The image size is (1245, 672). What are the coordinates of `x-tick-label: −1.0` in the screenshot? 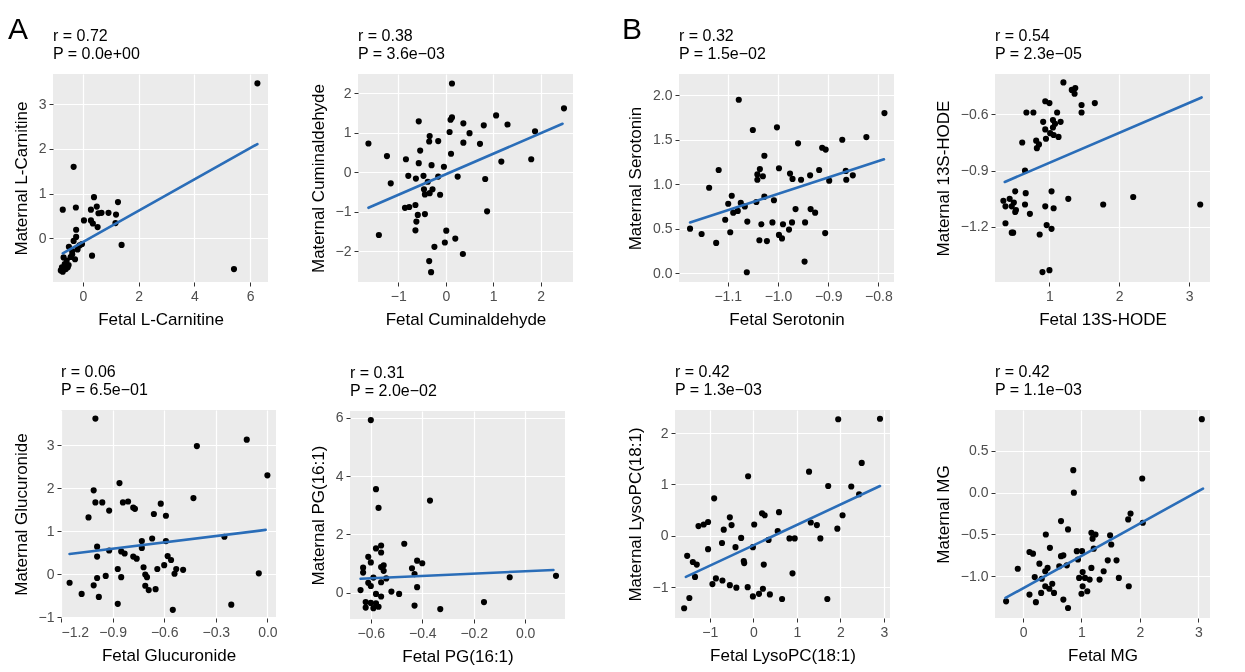 It's located at (778, 295).